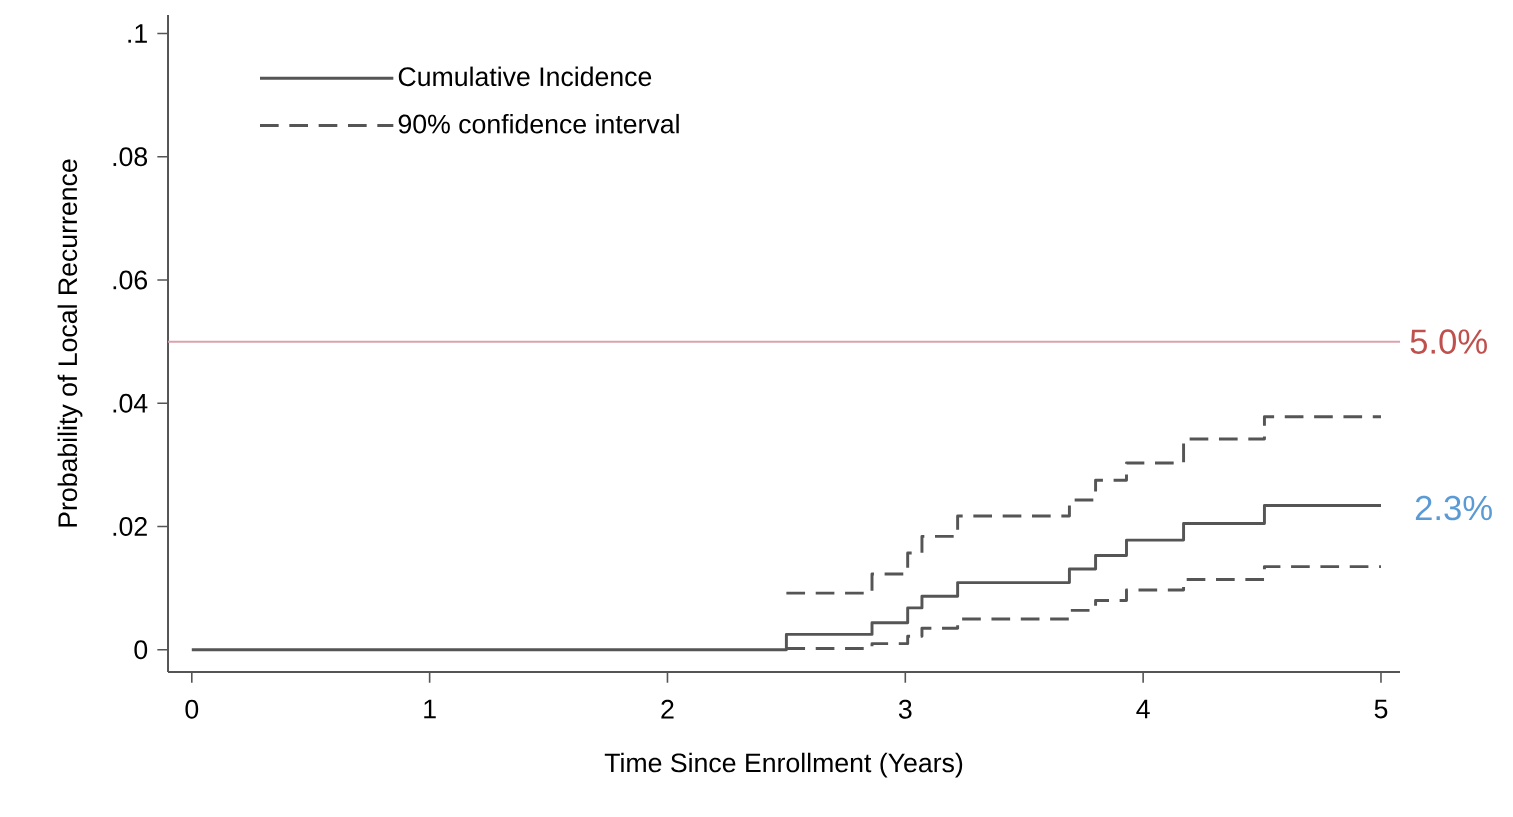  What do you see at coordinates (430, 709) in the screenshot?
I see `x-tick-label: 1` at bounding box center [430, 709].